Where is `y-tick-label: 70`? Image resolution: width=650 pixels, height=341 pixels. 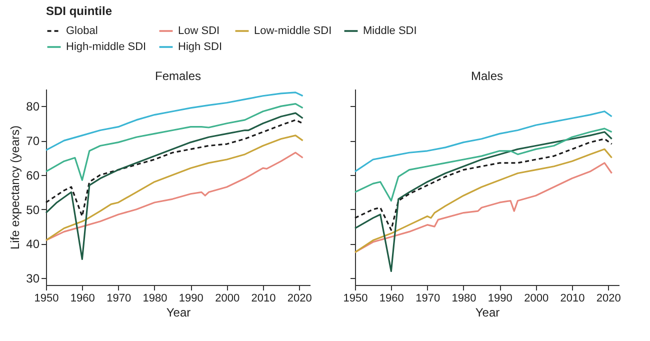
y-tick-label: 70 is located at coordinates (33, 141).